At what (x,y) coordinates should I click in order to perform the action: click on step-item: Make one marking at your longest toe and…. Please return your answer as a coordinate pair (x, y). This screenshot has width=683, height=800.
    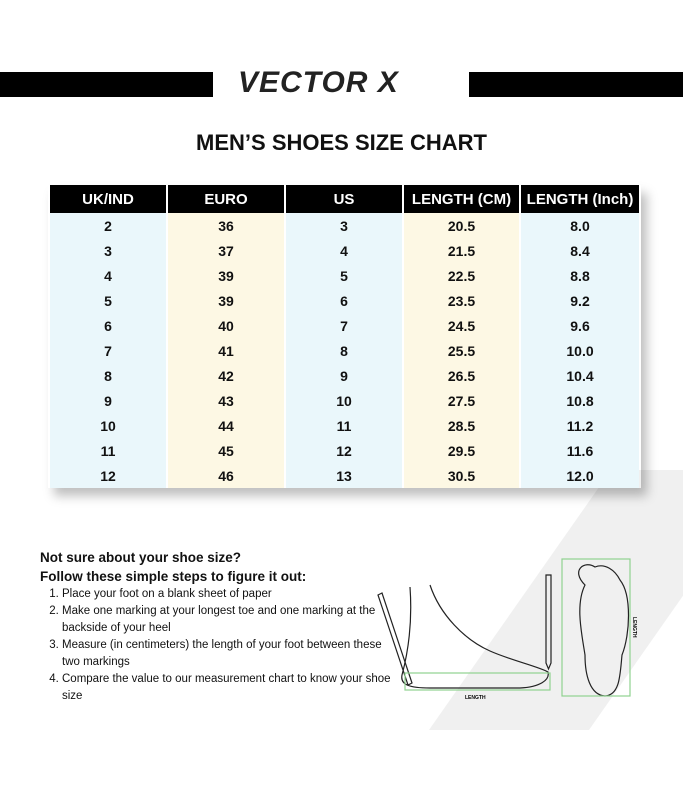
    Looking at the image, I should click on (232, 620).